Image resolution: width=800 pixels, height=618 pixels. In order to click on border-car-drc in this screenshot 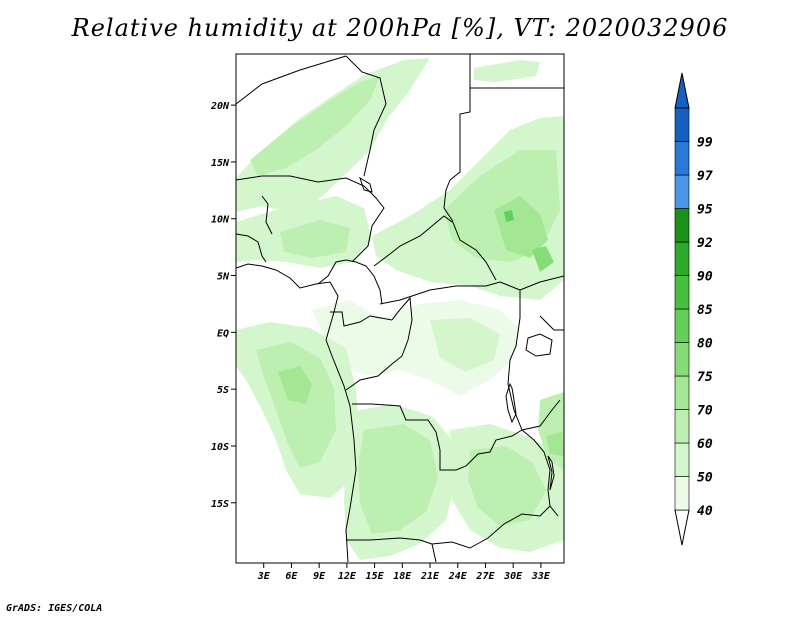, I will do `click(440, 293)`.